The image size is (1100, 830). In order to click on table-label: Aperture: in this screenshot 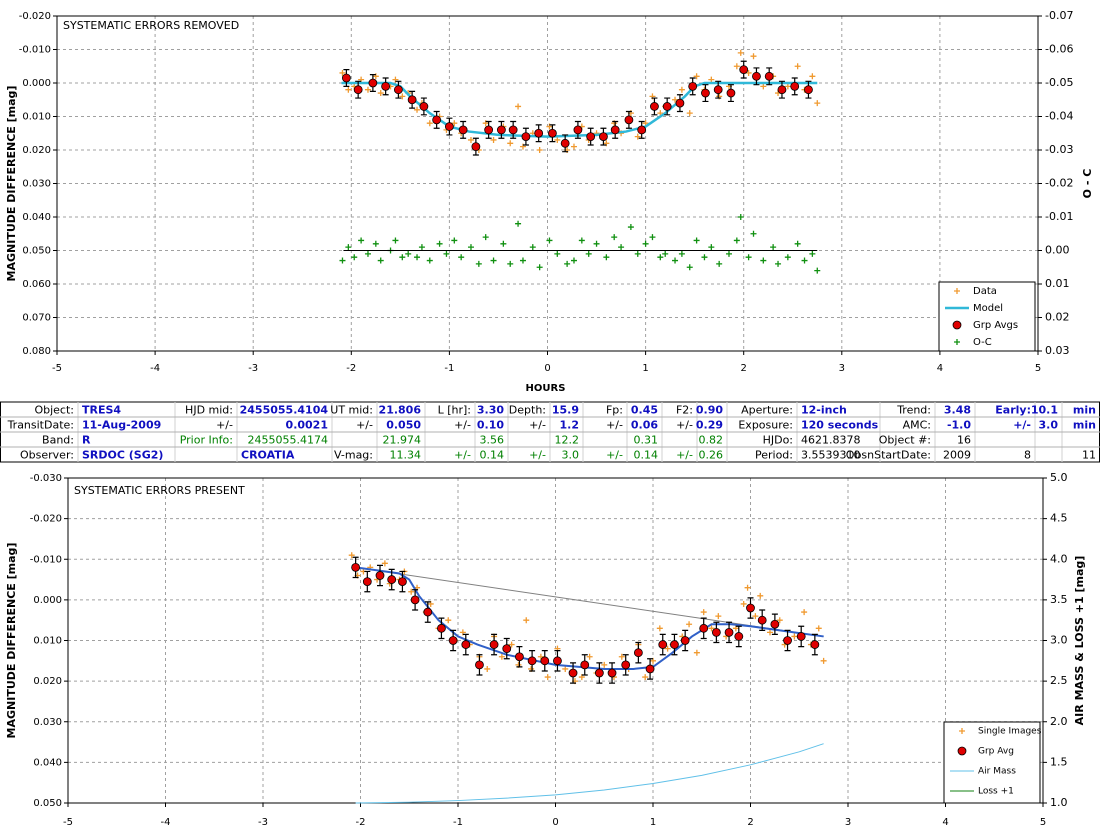, I will do `click(767, 410)`.